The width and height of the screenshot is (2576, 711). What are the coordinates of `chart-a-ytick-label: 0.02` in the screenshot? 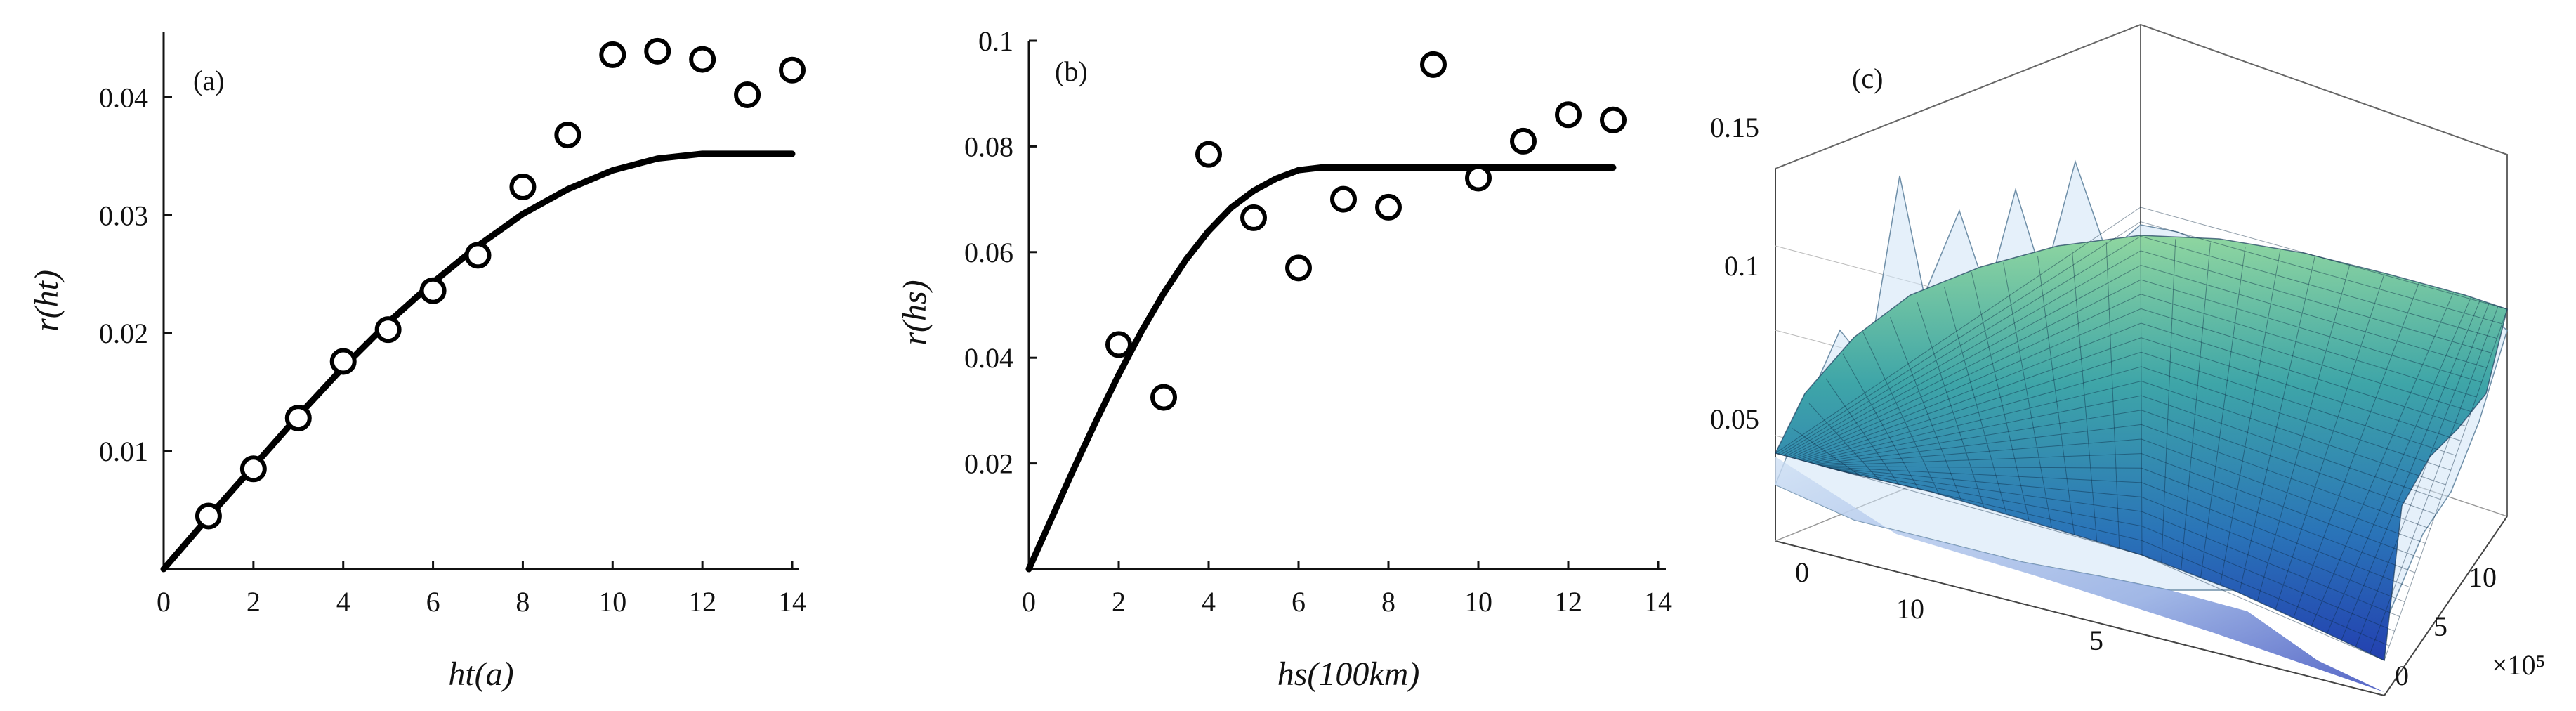 It's located at (123, 333).